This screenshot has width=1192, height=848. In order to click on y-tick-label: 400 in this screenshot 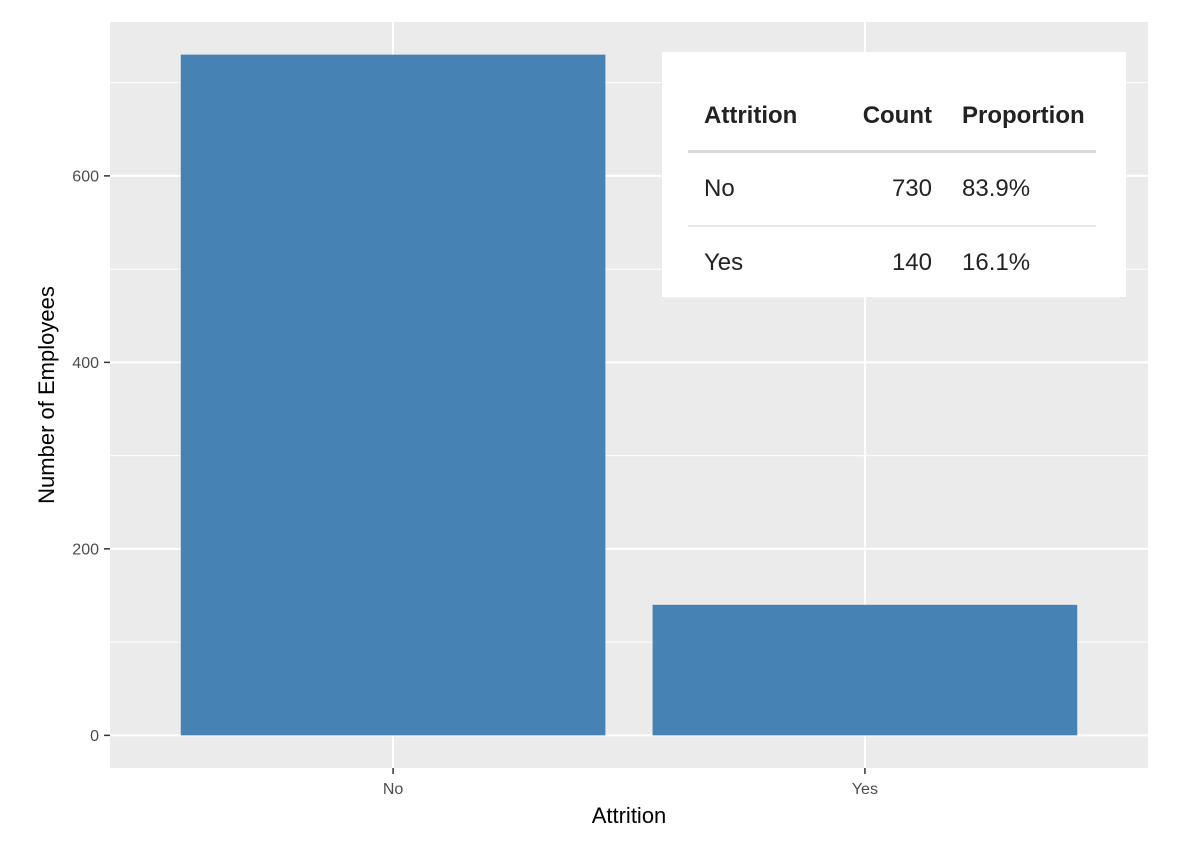, I will do `click(85, 363)`.